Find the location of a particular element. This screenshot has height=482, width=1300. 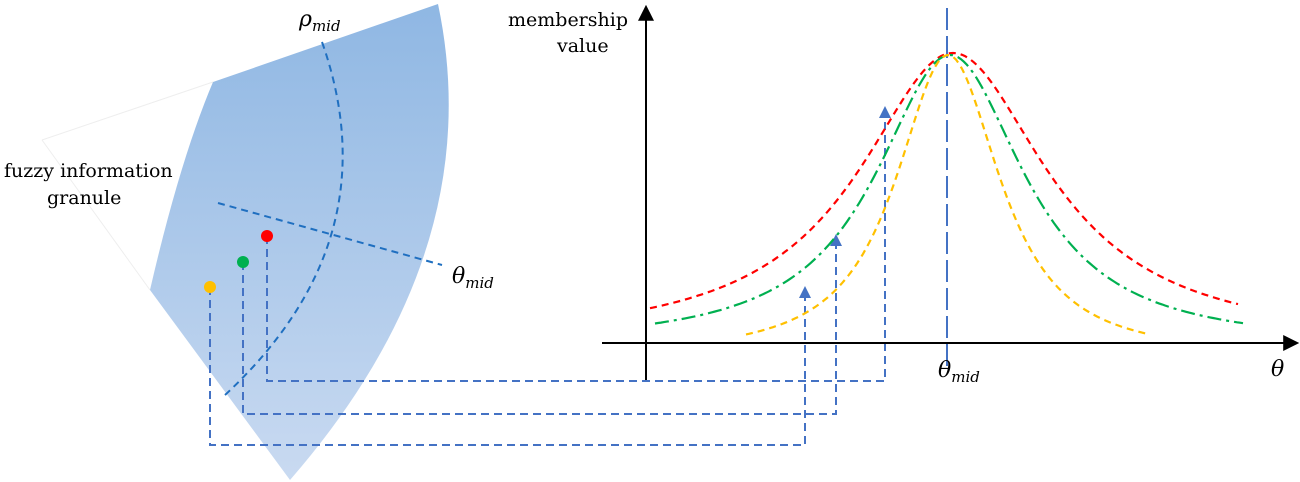

theta-mid-granule-label: θmid is located at coordinates (473, 278).